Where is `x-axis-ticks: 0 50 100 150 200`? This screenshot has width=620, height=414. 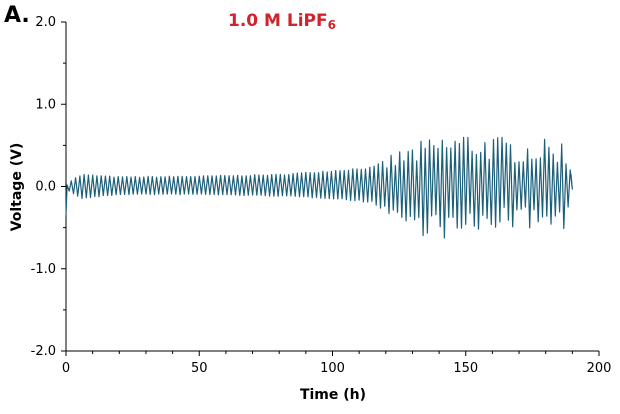 x-axis-ticks: 0 50 100 150 200 is located at coordinates (337, 363).